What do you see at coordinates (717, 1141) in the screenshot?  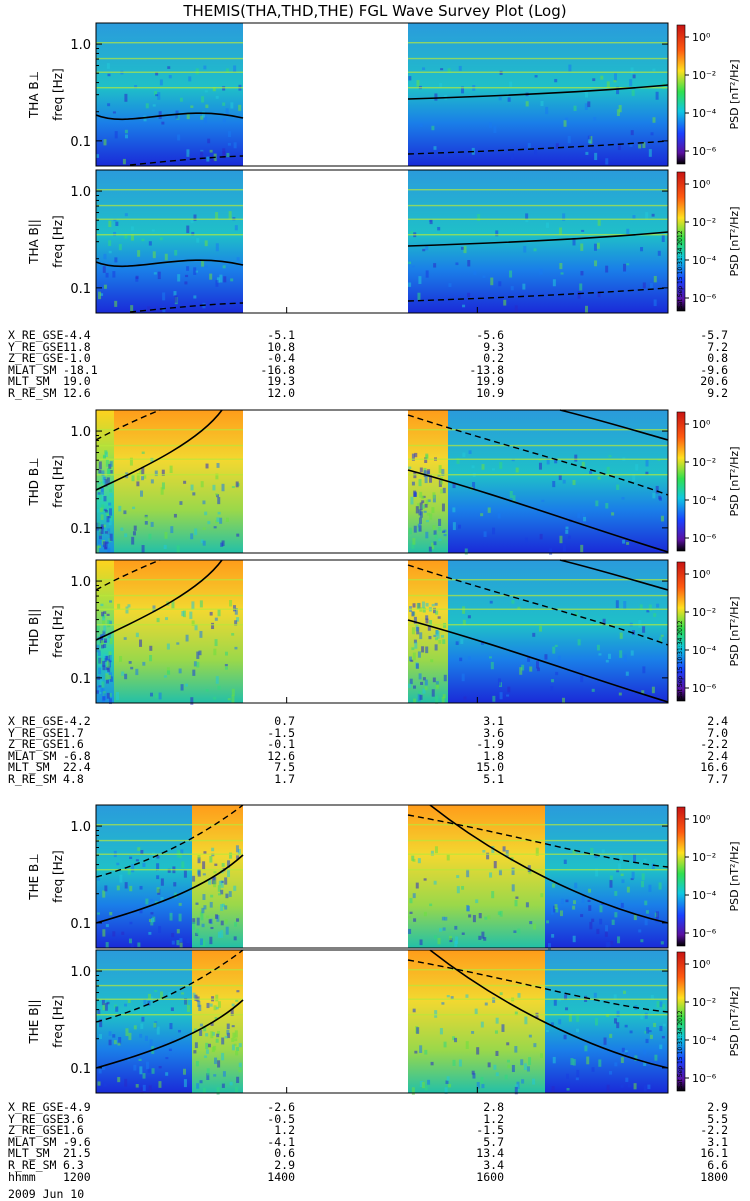 I see `ephemeris-value: 3.1` at bounding box center [717, 1141].